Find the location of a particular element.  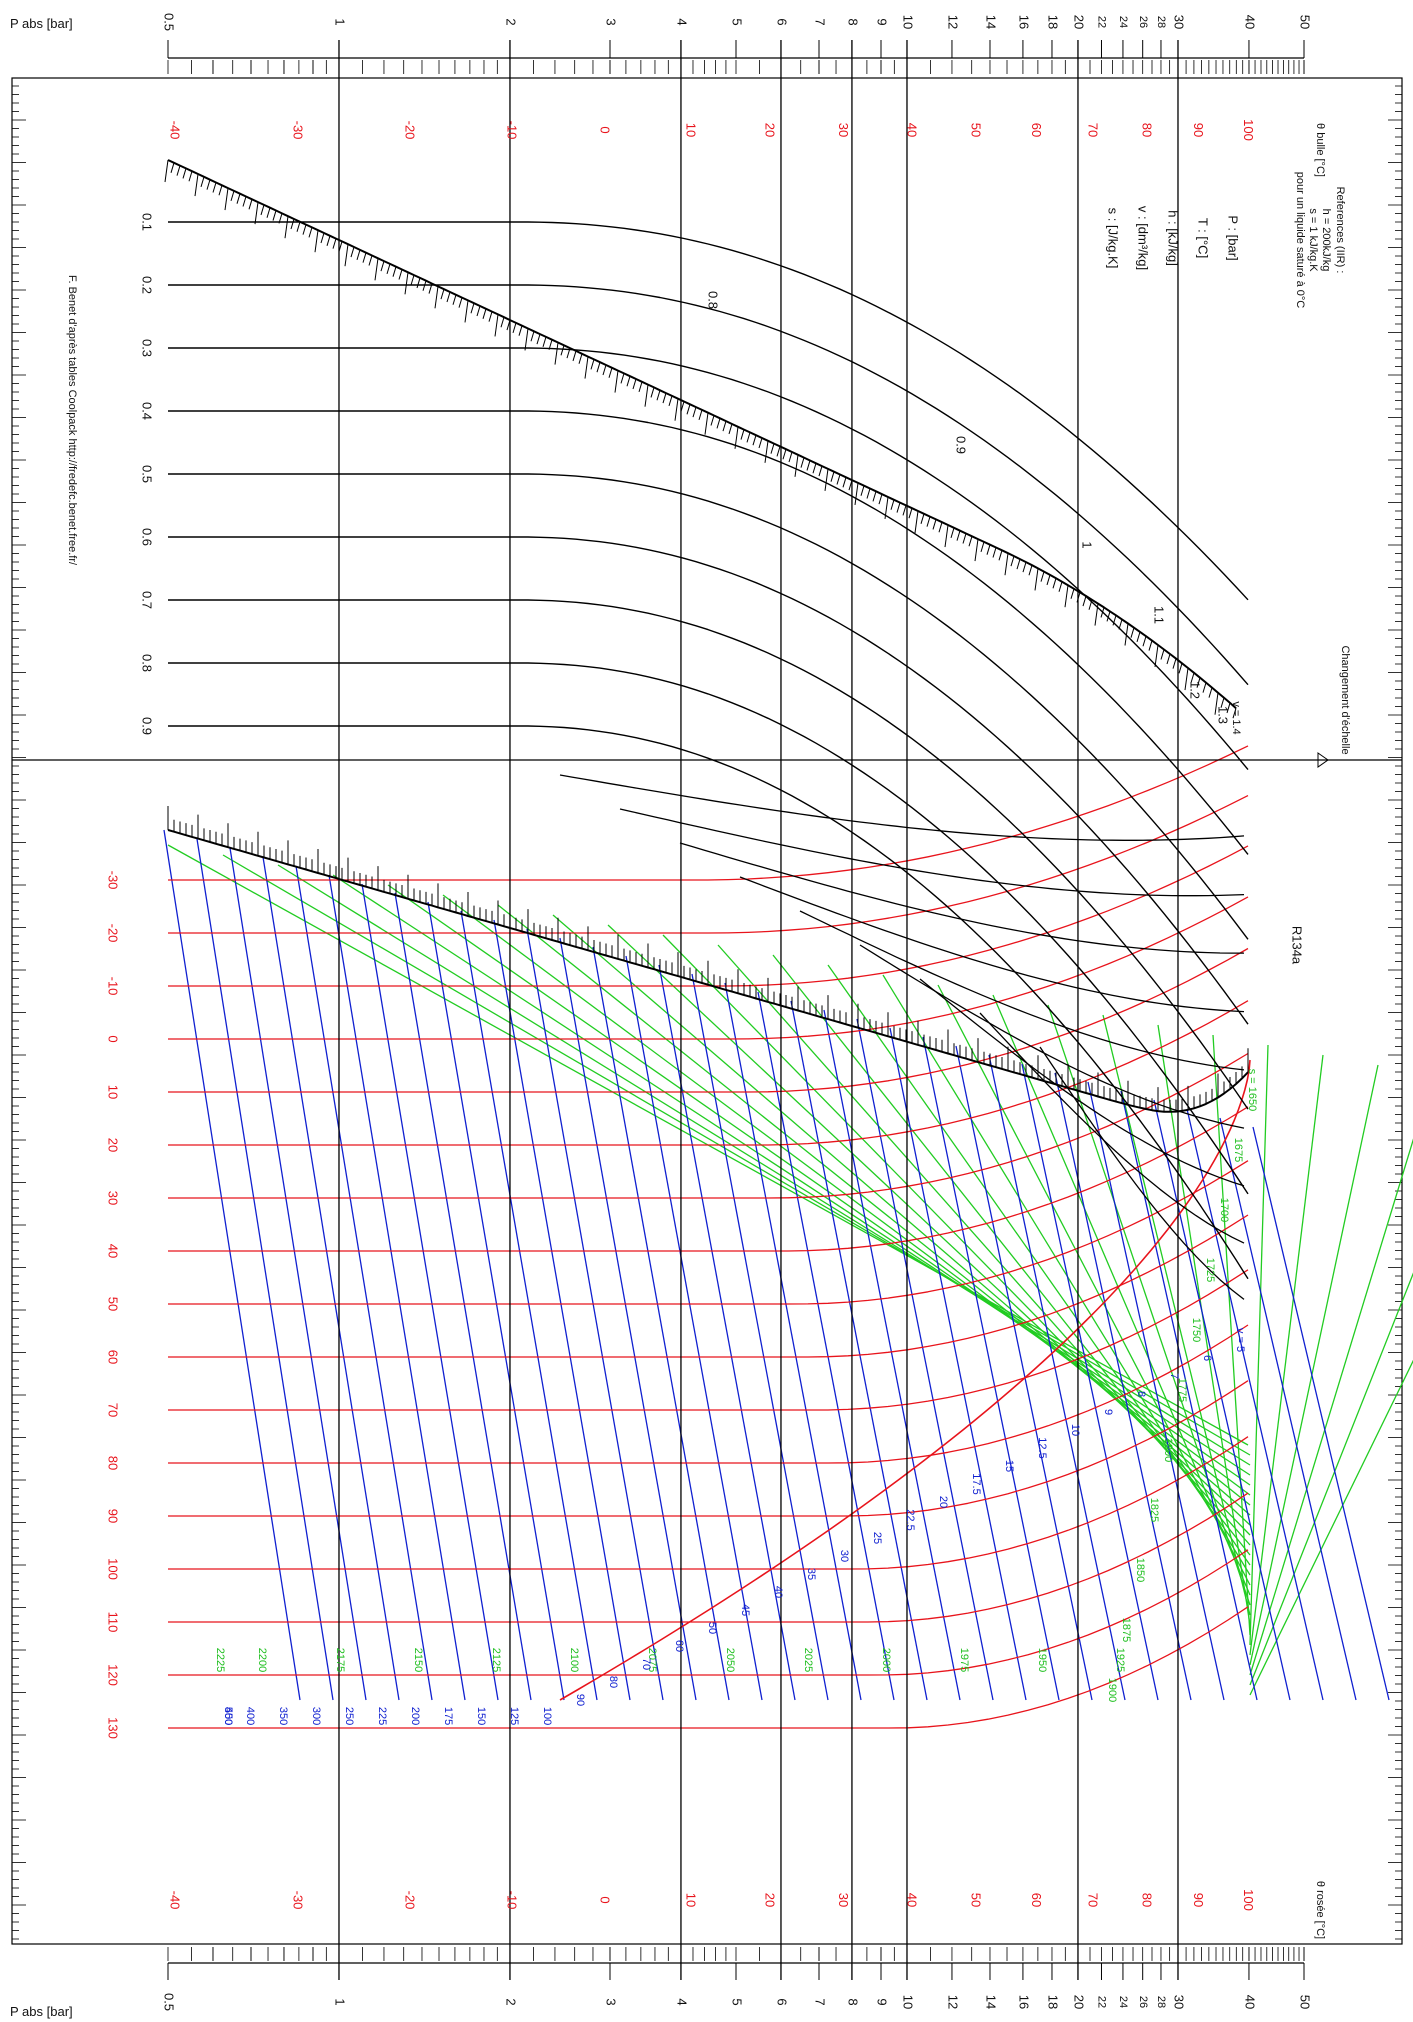

theta-bulle-tick-label: 50 is located at coordinates (976, 130).